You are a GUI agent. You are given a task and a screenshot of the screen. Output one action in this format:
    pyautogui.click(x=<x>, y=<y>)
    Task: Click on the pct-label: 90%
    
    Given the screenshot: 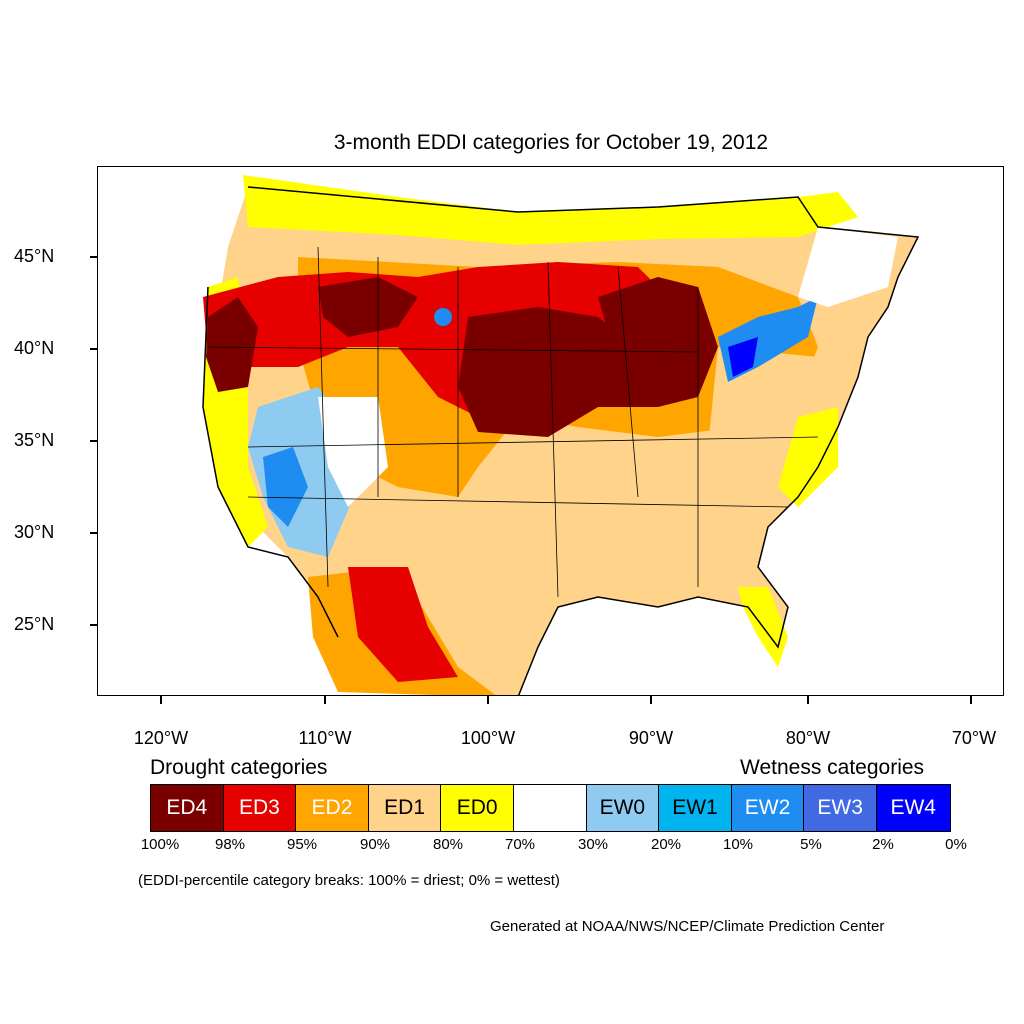 What is the action you would take?
    pyautogui.click(x=375, y=844)
    